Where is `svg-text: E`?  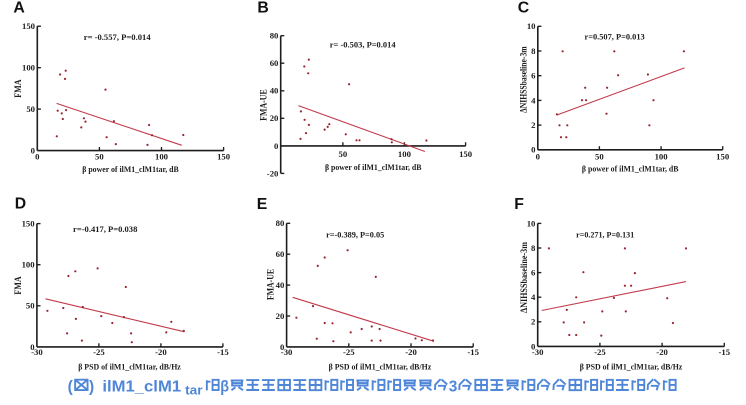 svg-text: E is located at coordinates (262, 204).